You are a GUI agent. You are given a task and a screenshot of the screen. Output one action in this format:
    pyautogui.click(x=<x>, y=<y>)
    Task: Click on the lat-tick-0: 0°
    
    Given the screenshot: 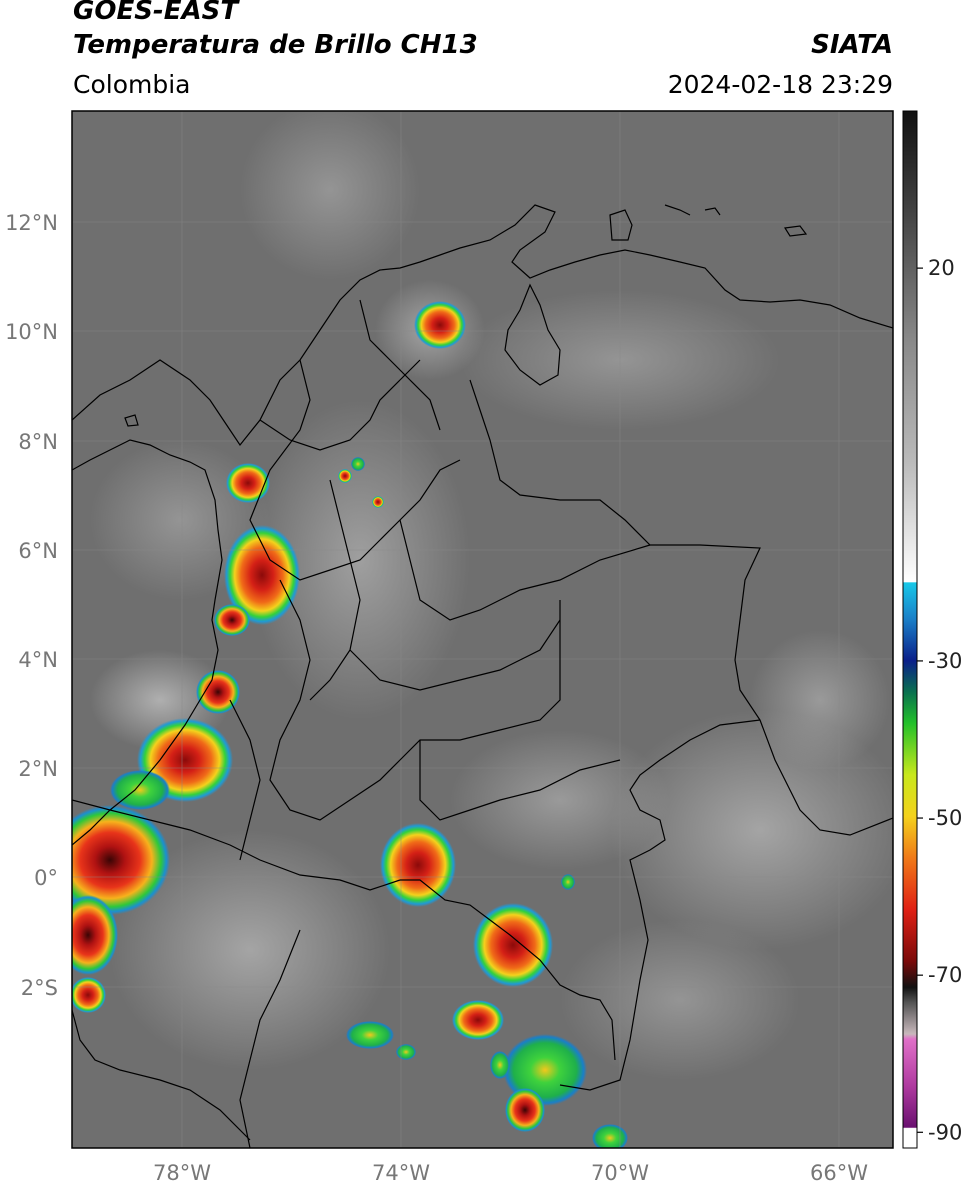 What is the action you would take?
    pyautogui.click(x=46, y=878)
    